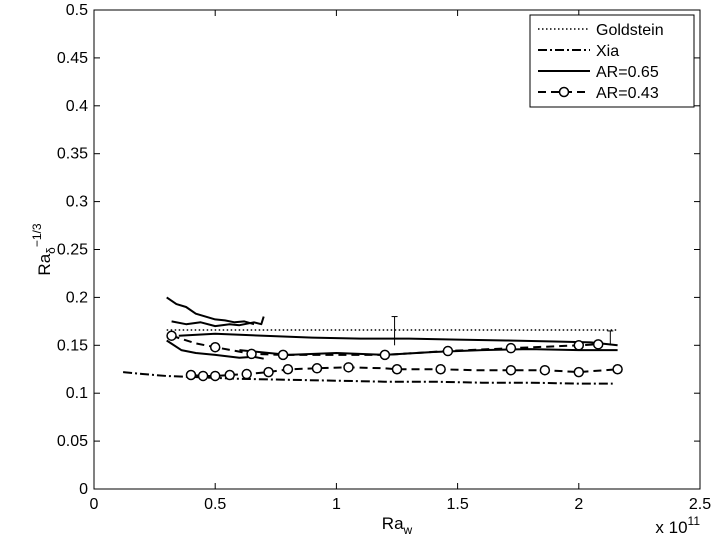 The image size is (715, 554). I want to click on legend-item: AR=0.65, so click(598, 72).